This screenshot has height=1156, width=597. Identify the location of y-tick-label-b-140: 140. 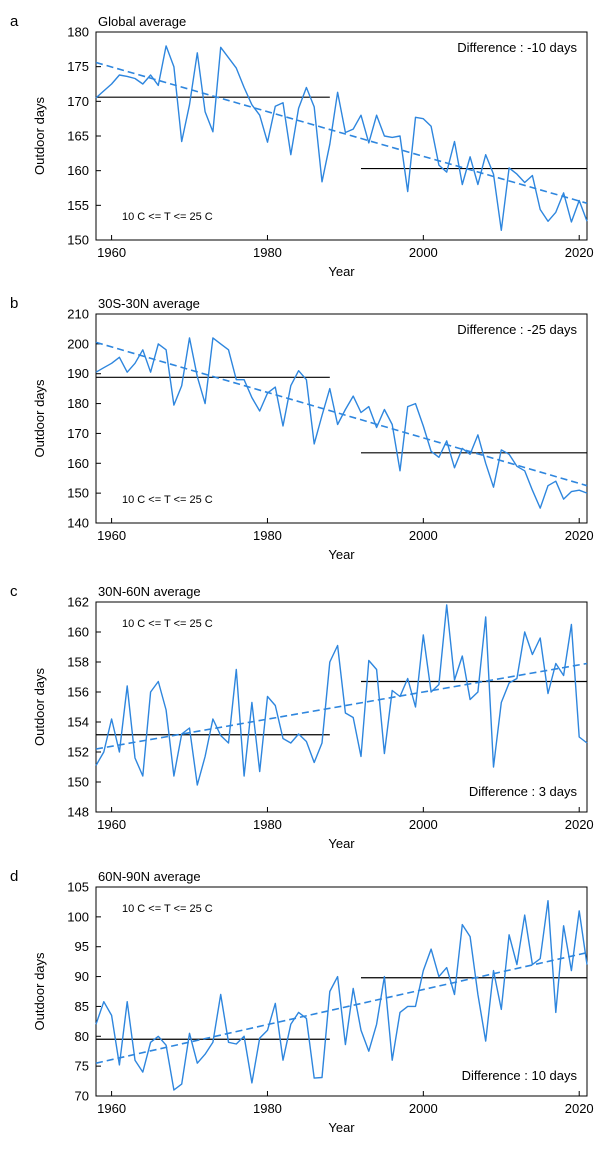
(78, 523).